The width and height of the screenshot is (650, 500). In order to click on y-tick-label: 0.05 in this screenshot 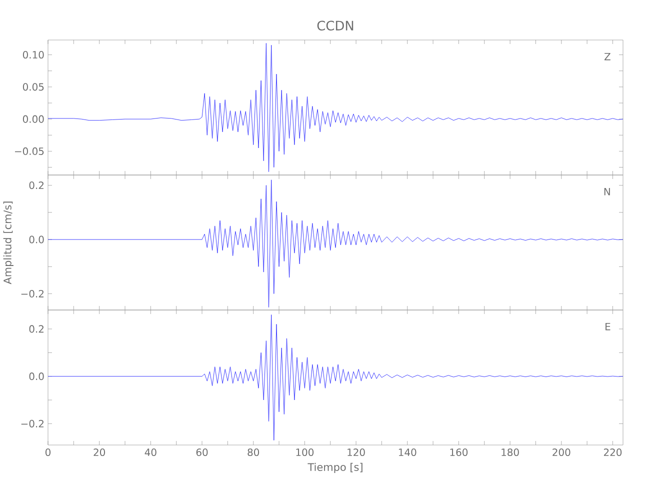, I will do `click(33, 87)`.